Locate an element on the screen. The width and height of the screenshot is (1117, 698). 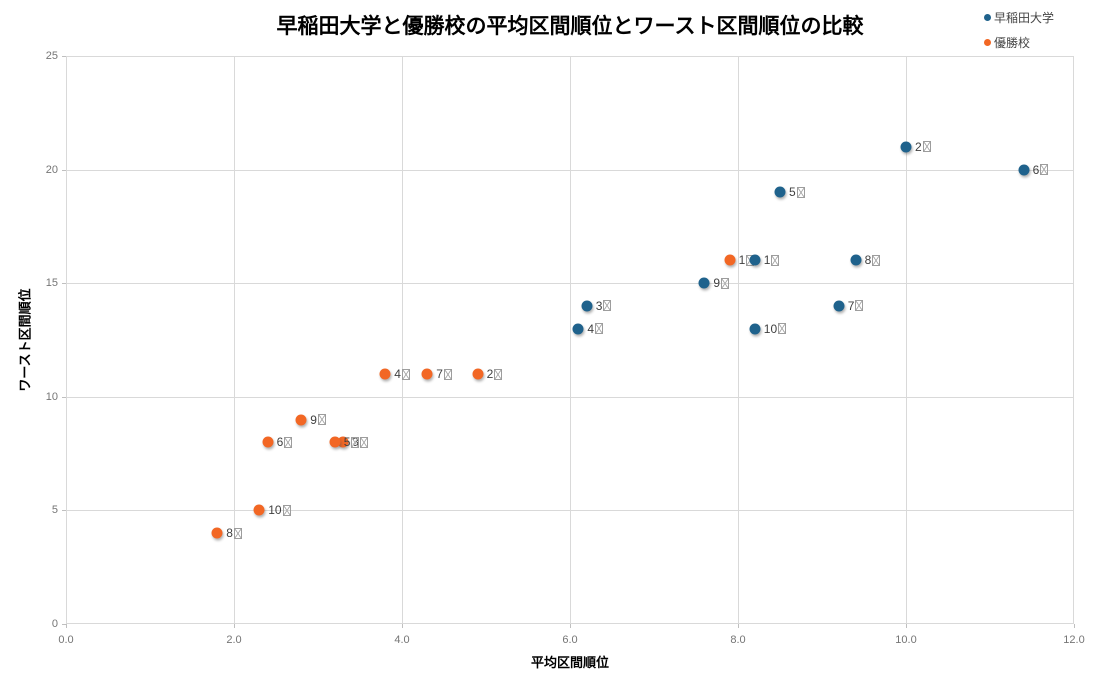
chart-title: 早稲田大学と優勝校の平均区間順位とワースト区間順位の比較 is located at coordinates (570, 26).